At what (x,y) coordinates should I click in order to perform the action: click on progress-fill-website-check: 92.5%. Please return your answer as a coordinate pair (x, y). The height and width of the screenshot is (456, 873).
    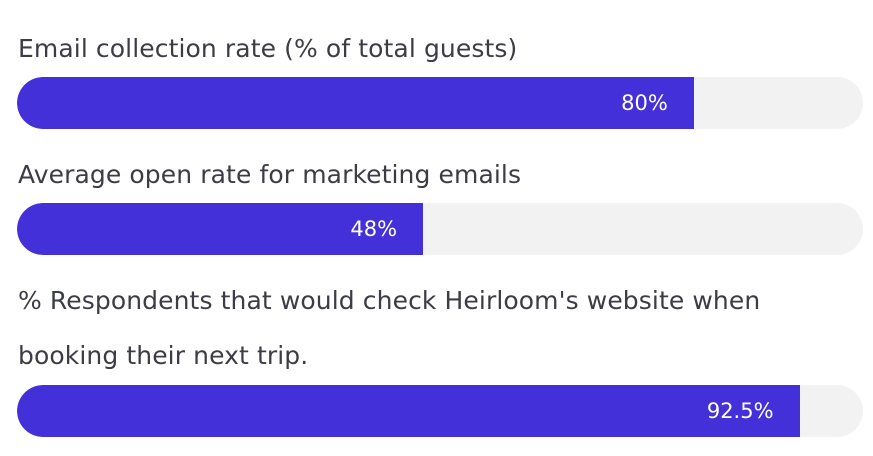
    Looking at the image, I should click on (408, 411).